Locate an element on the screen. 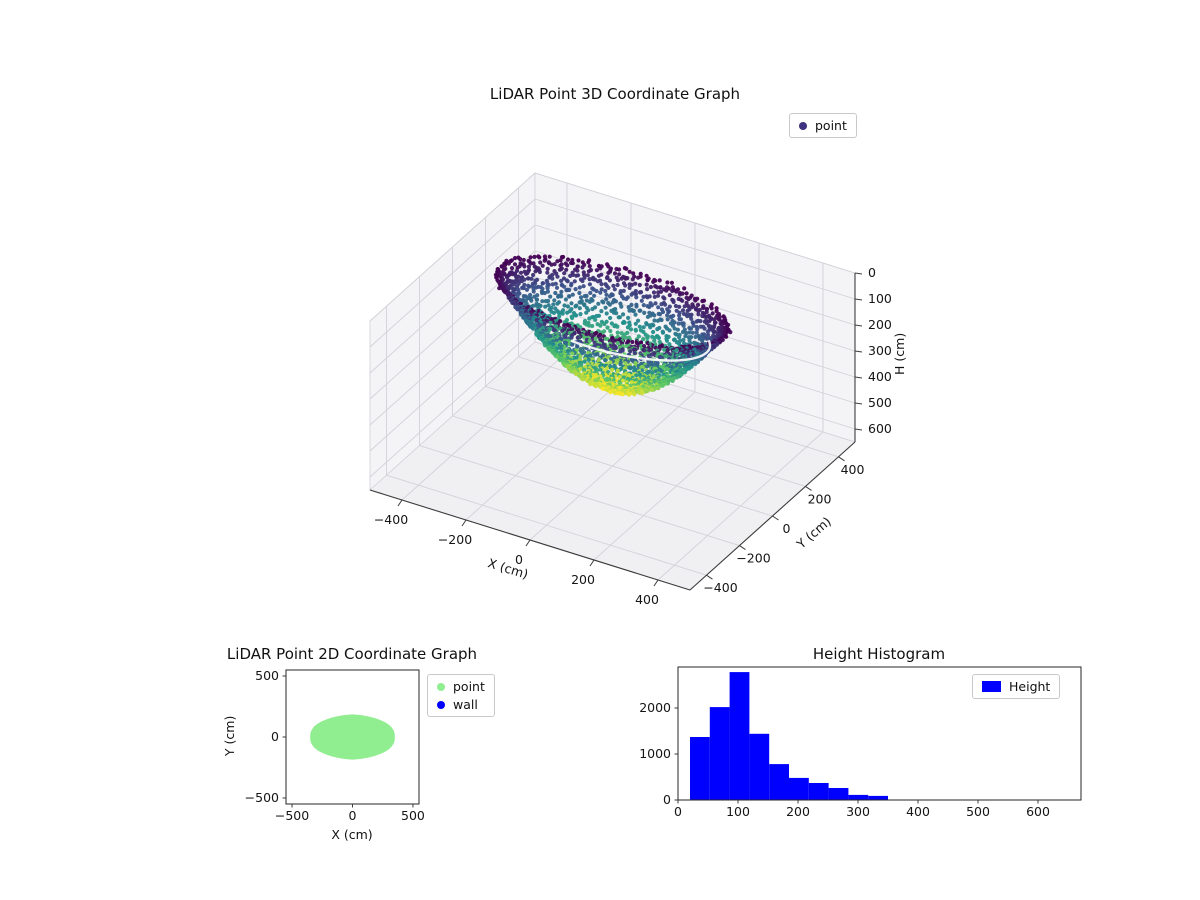 The image size is (1200, 900). hist-legend: Height is located at coordinates (1016, 686).